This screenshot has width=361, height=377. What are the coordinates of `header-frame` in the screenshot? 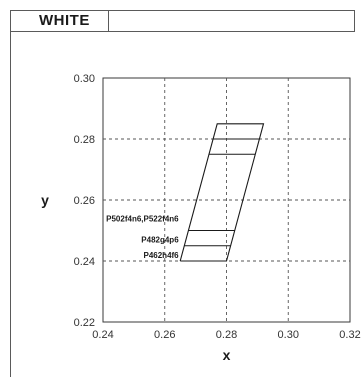 It's located at (182, 21).